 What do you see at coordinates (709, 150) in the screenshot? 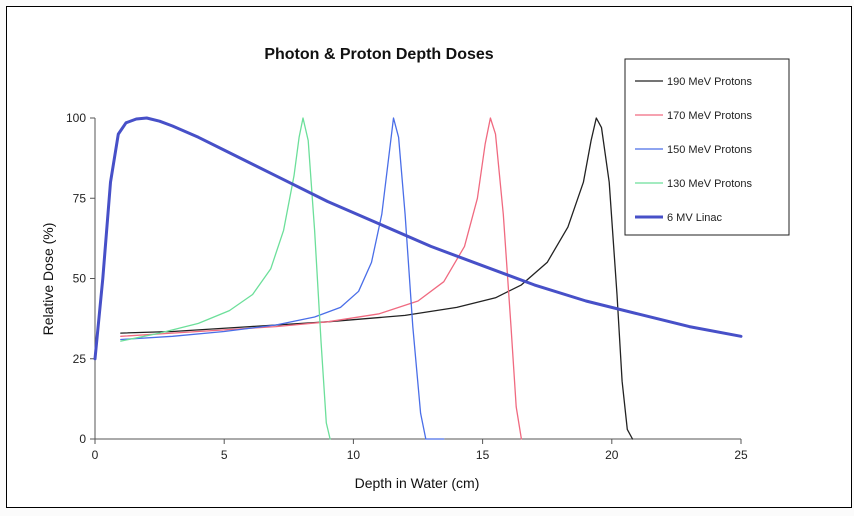
I see `legend-label-150-mev-protons: 150 MeV Protons` at bounding box center [709, 150].